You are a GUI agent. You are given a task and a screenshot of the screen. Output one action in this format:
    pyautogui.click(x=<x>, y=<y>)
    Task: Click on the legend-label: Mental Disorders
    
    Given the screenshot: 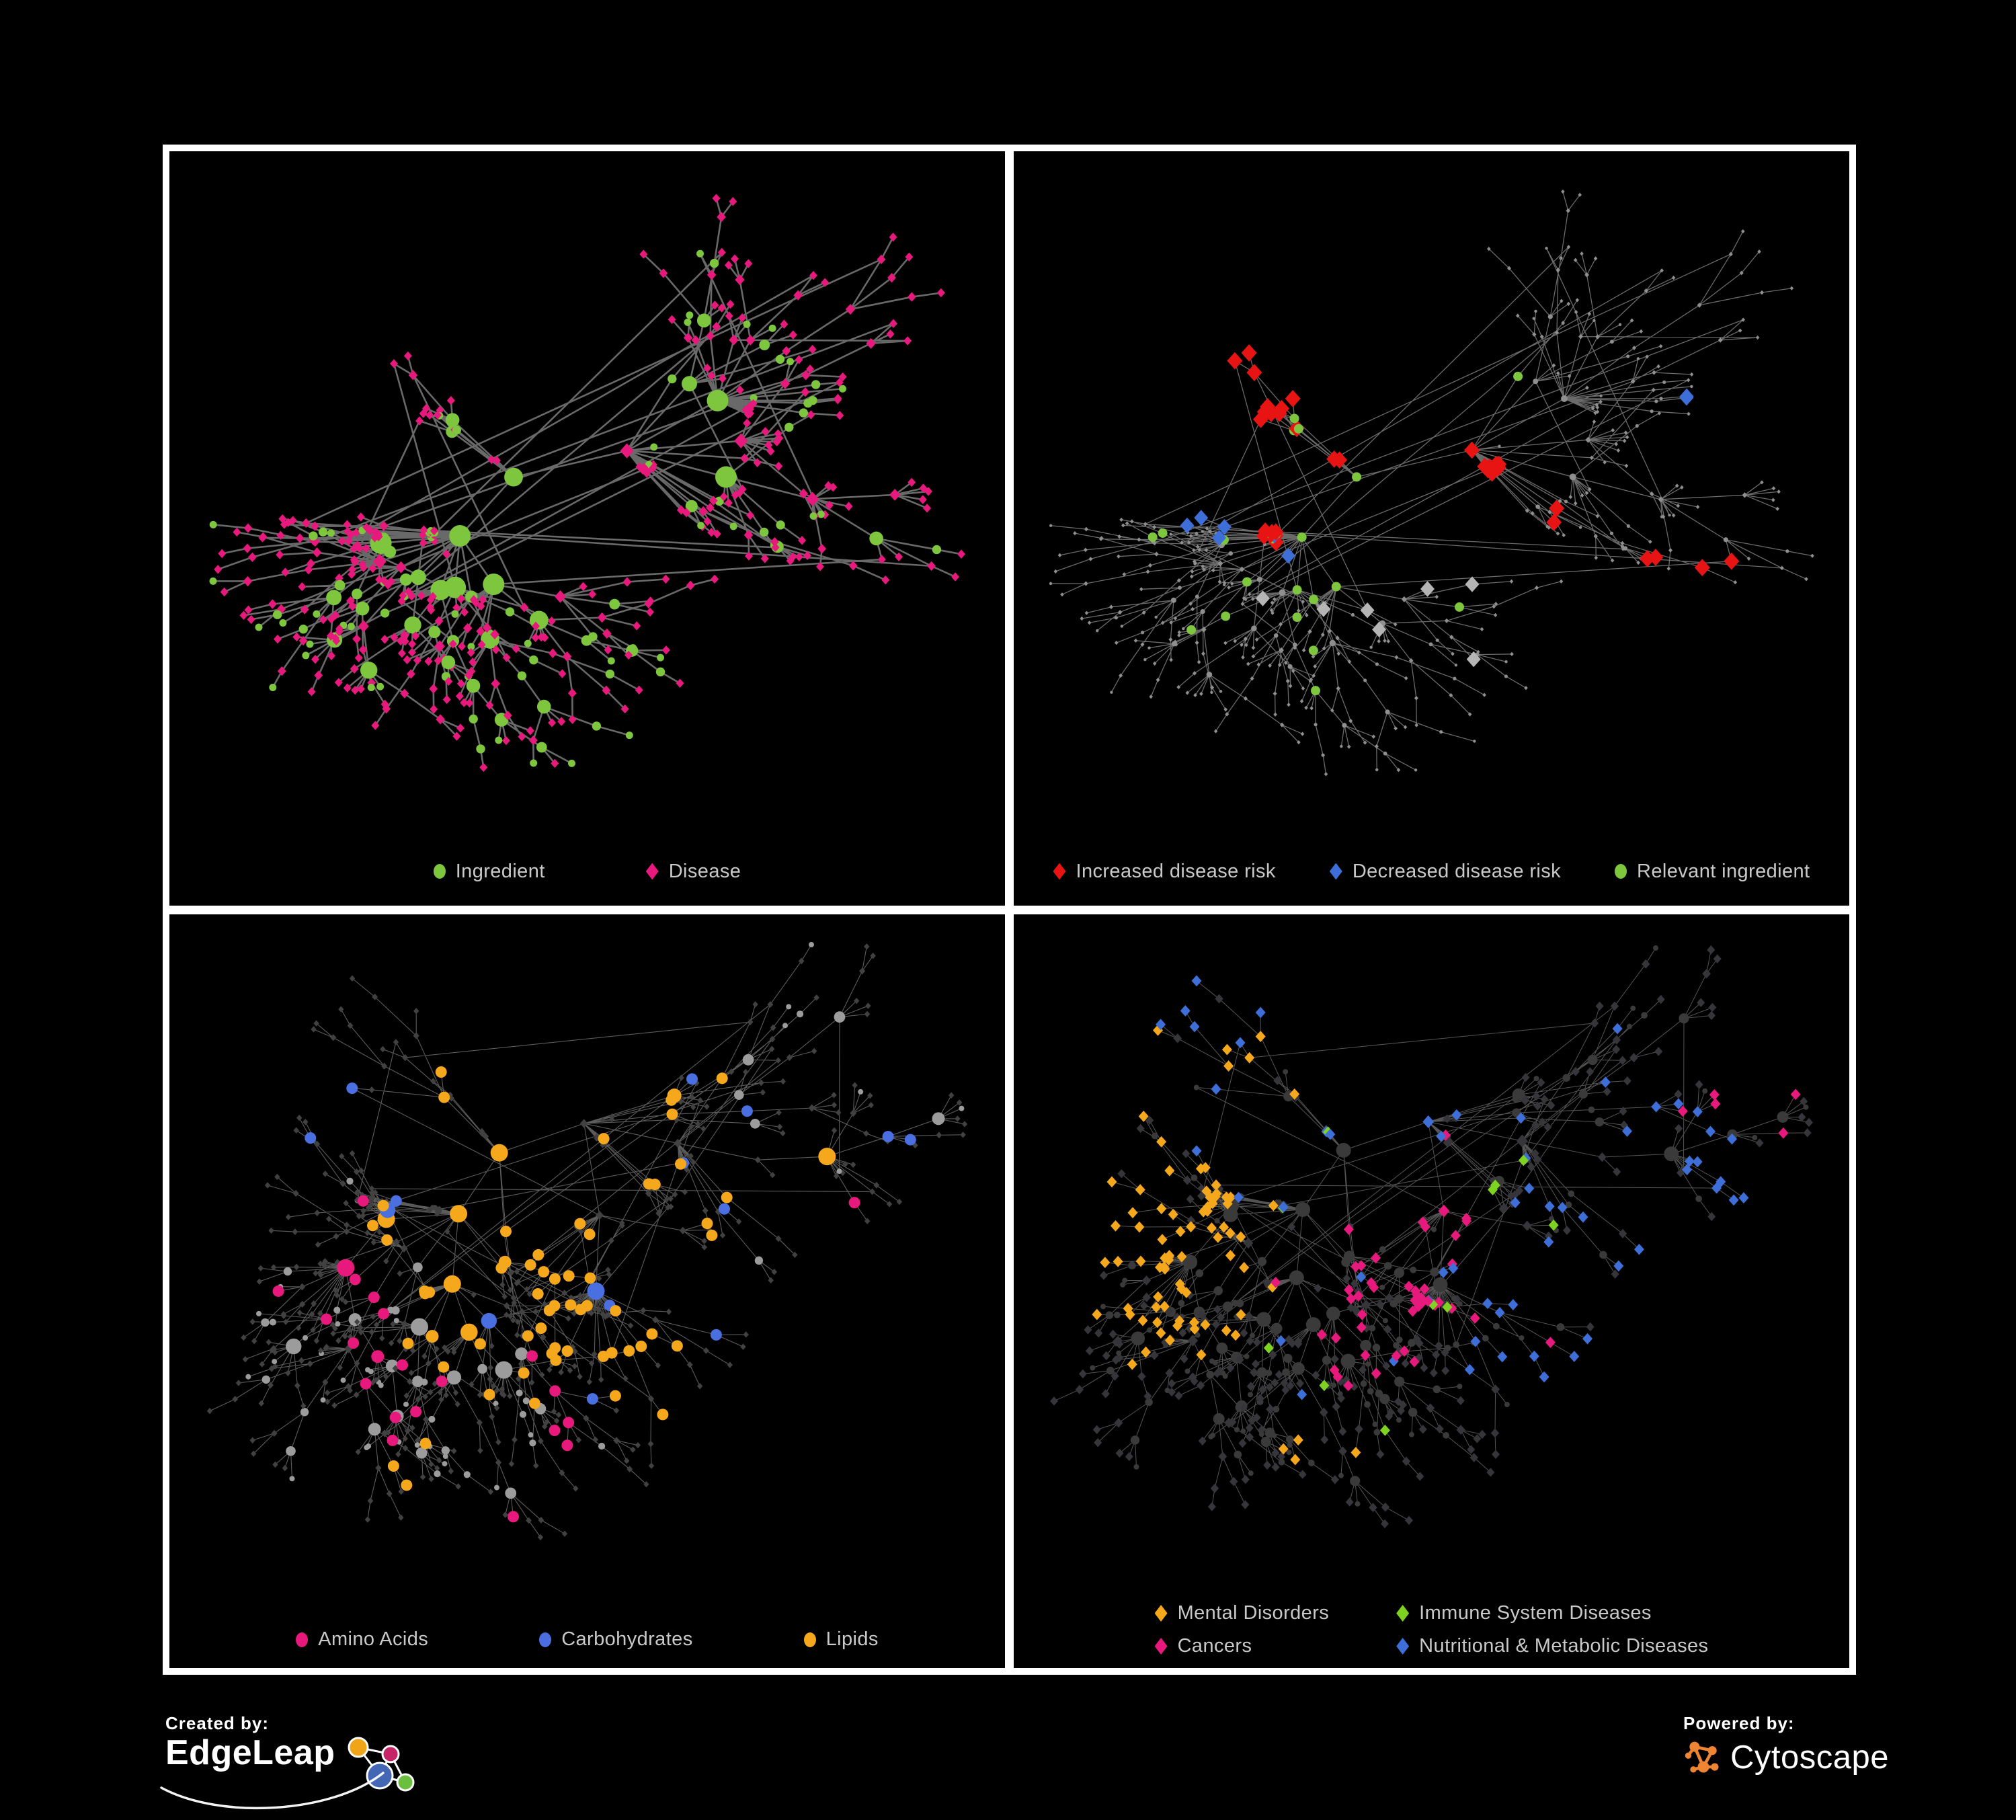 What is the action you would take?
    pyautogui.click(x=1253, y=1613)
    